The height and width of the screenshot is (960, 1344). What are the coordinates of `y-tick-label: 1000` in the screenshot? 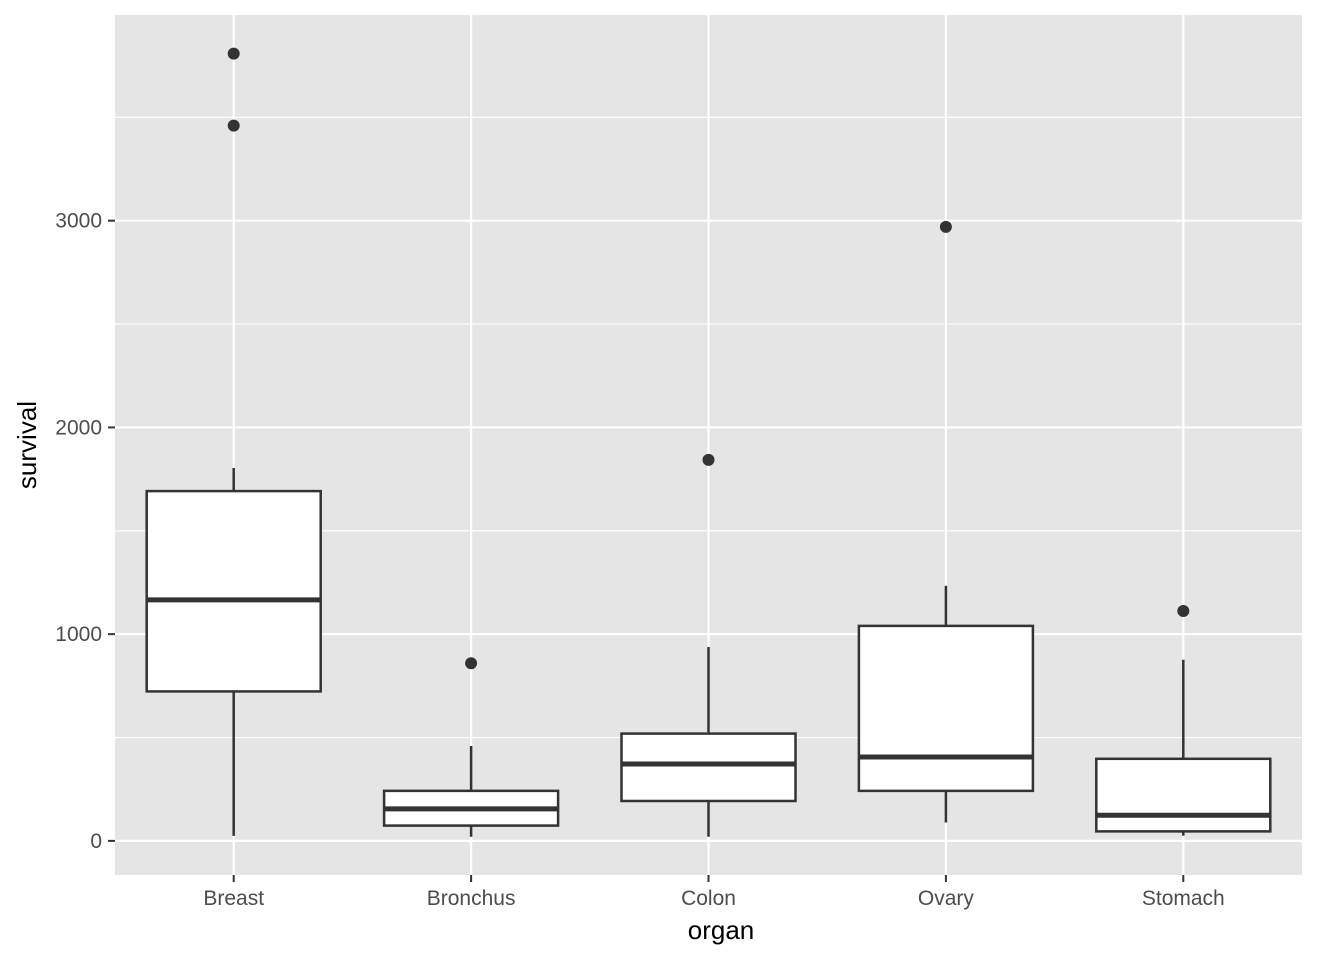 It's located at (78, 634).